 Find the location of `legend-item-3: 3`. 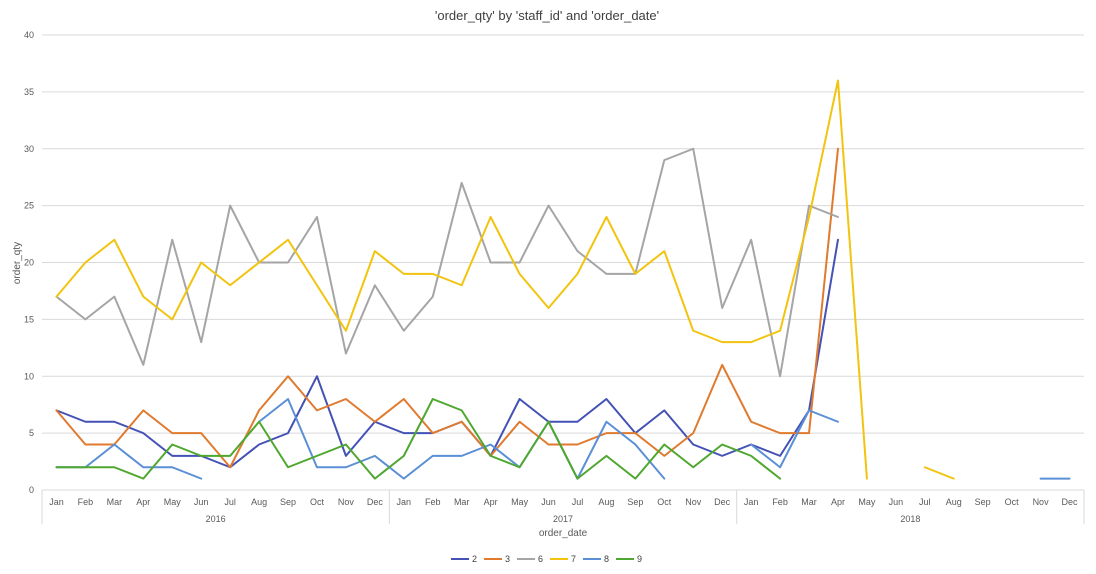

legend-item-3: 3 is located at coordinates (497, 559).